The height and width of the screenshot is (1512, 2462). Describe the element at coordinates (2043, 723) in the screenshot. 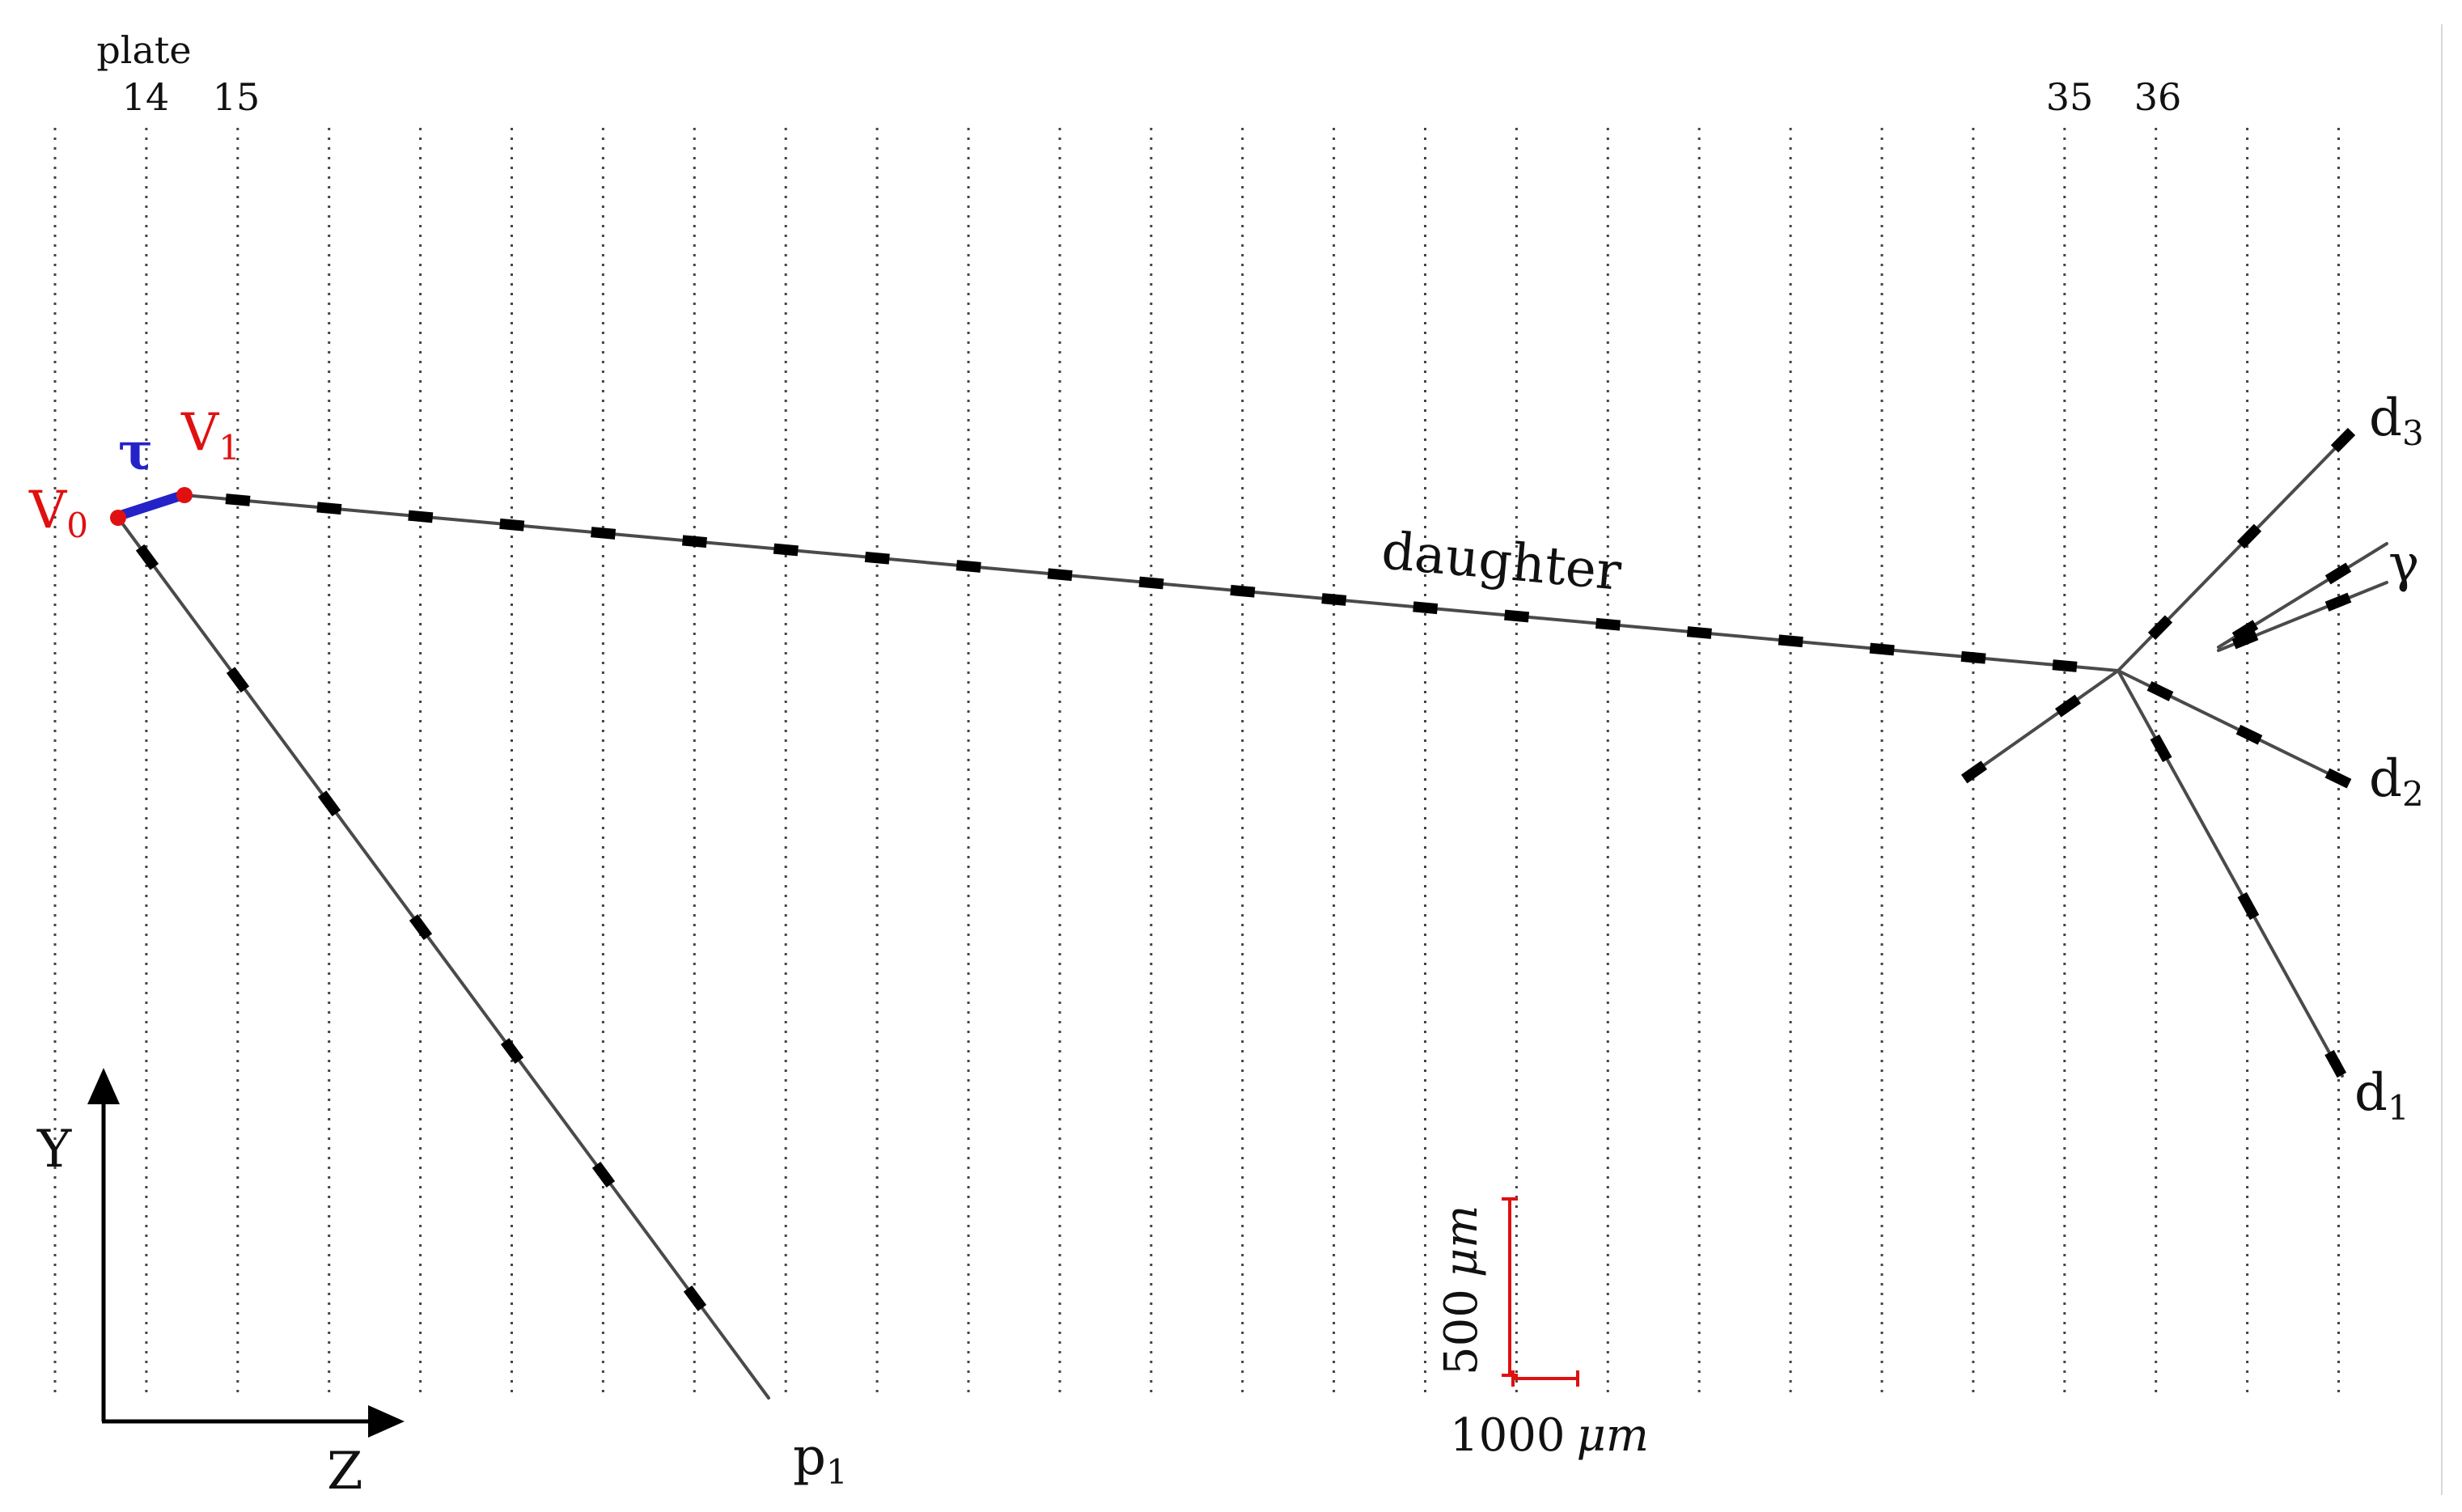

I see `d3-backward-track` at that location.